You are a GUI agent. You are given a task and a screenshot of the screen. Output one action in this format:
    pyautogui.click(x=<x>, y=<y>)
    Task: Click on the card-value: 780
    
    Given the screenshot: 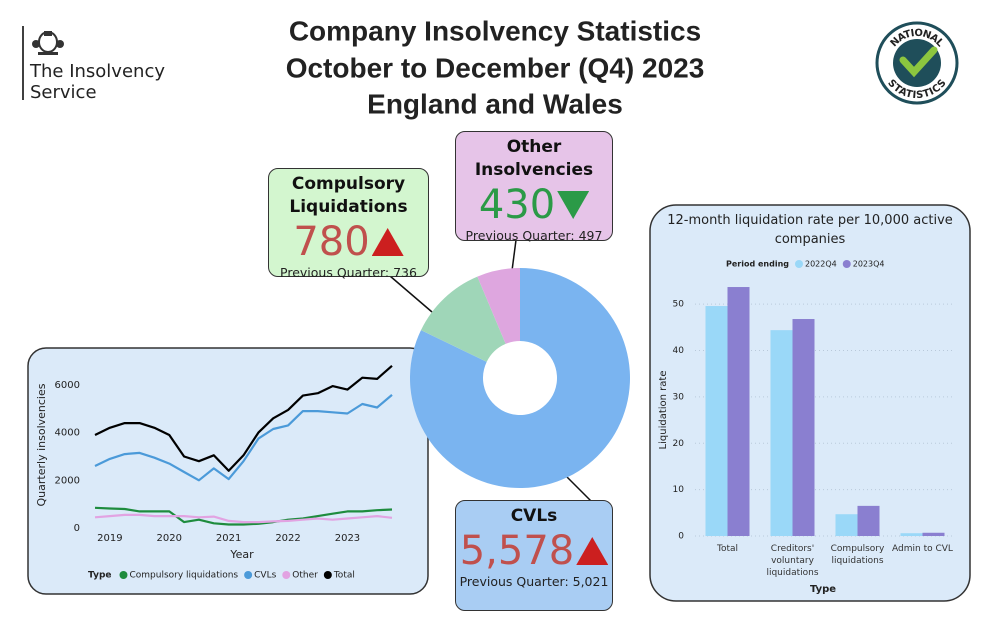 What is the action you would take?
    pyautogui.click(x=331, y=242)
    